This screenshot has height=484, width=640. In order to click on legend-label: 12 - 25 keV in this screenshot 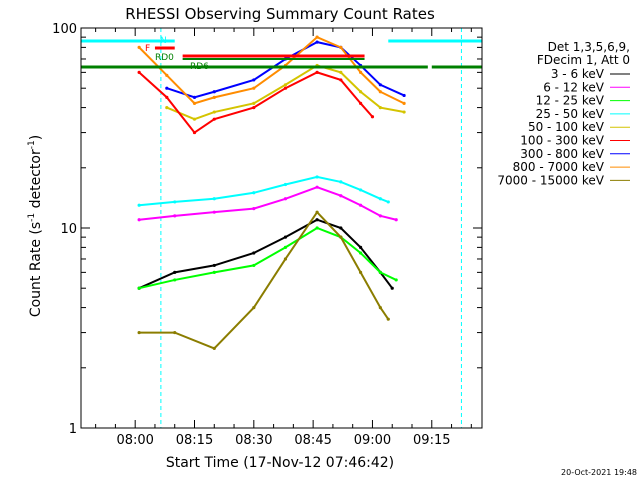, I will do `click(570, 101)`.